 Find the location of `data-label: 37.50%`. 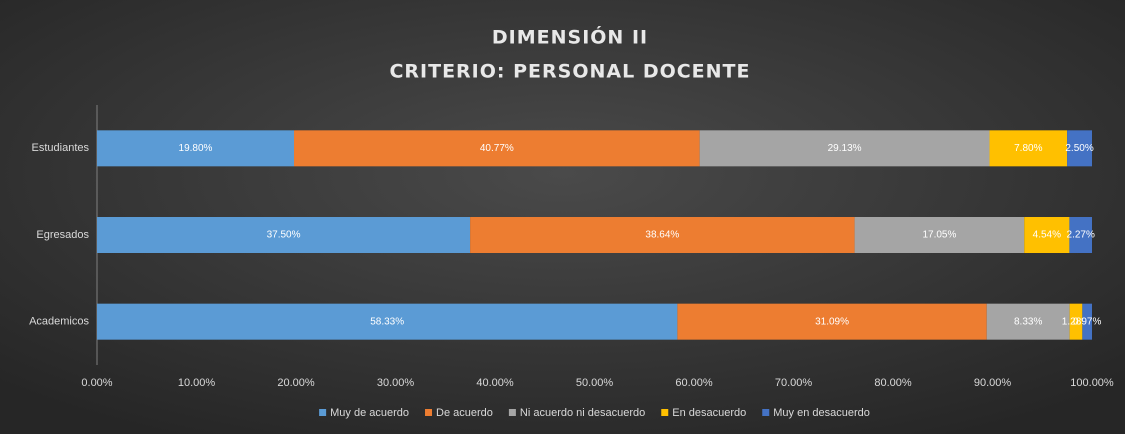

data-label: 37.50% is located at coordinates (284, 235).